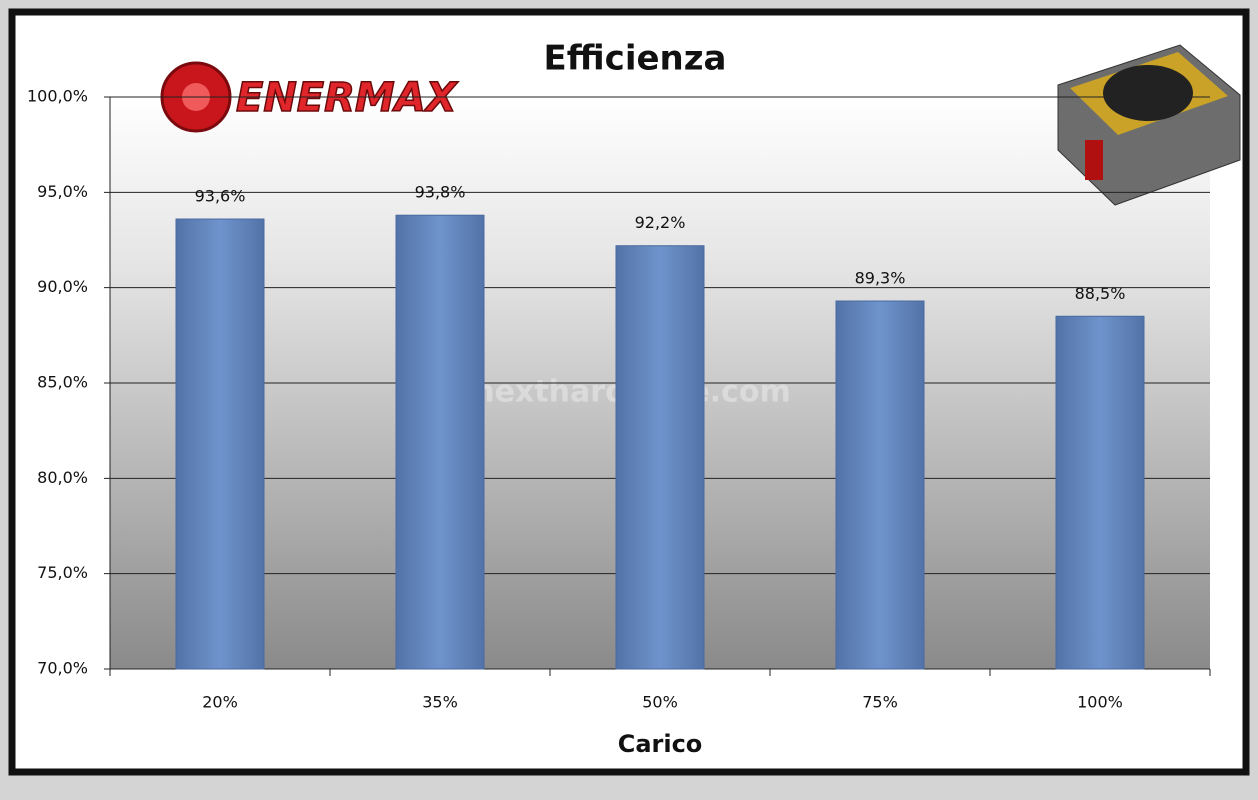 This screenshot has width=1258, height=800. What do you see at coordinates (440, 192) in the screenshot?
I see `value-label: 93,8%` at bounding box center [440, 192].